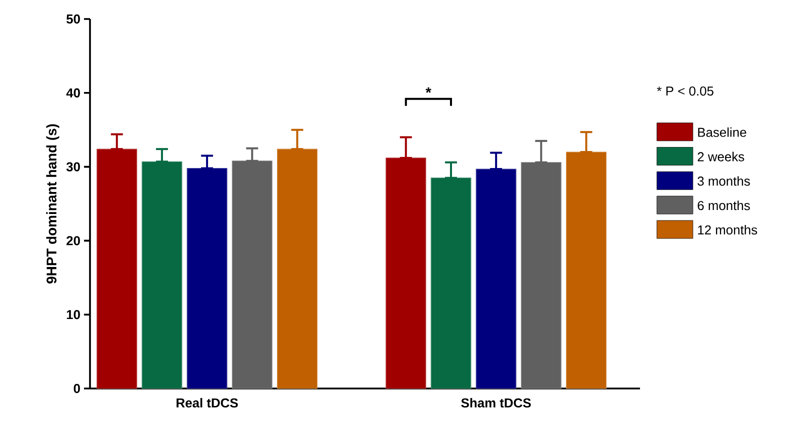 The height and width of the screenshot is (422, 806). Describe the element at coordinates (724, 205) in the screenshot. I see `legend-label: 6 months` at that location.